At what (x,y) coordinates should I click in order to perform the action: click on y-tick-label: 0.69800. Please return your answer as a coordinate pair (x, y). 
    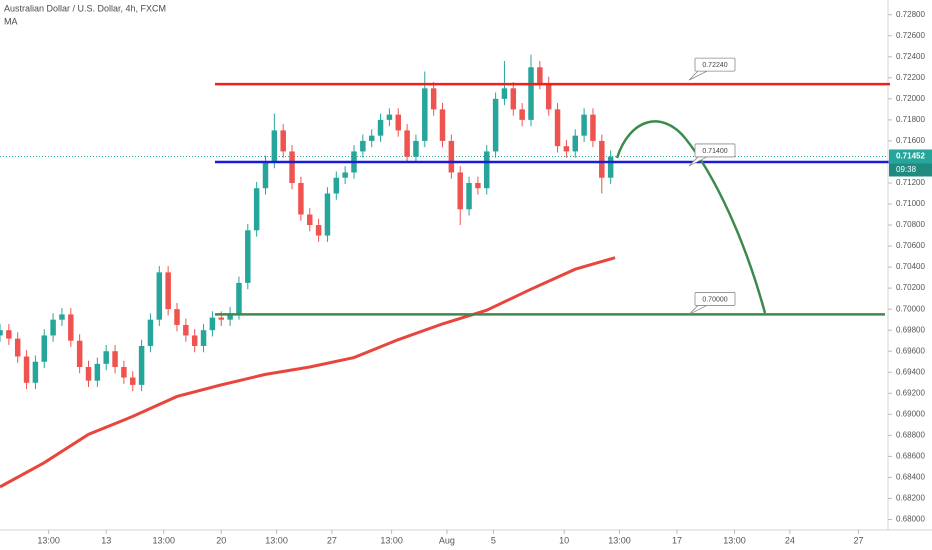
    Looking at the image, I should click on (910, 329).